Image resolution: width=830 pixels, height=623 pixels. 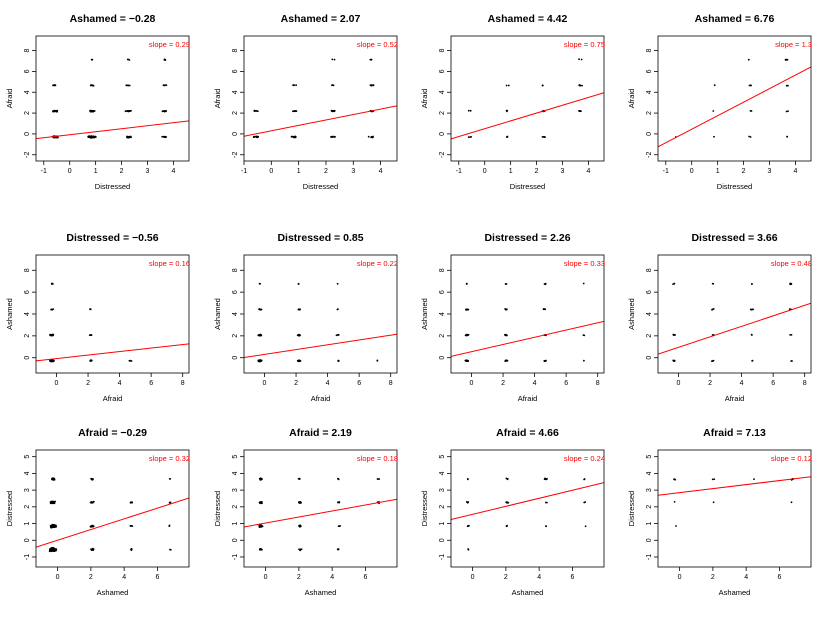 I want to click on y-tick-label: -1, so click(x=27, y=557).